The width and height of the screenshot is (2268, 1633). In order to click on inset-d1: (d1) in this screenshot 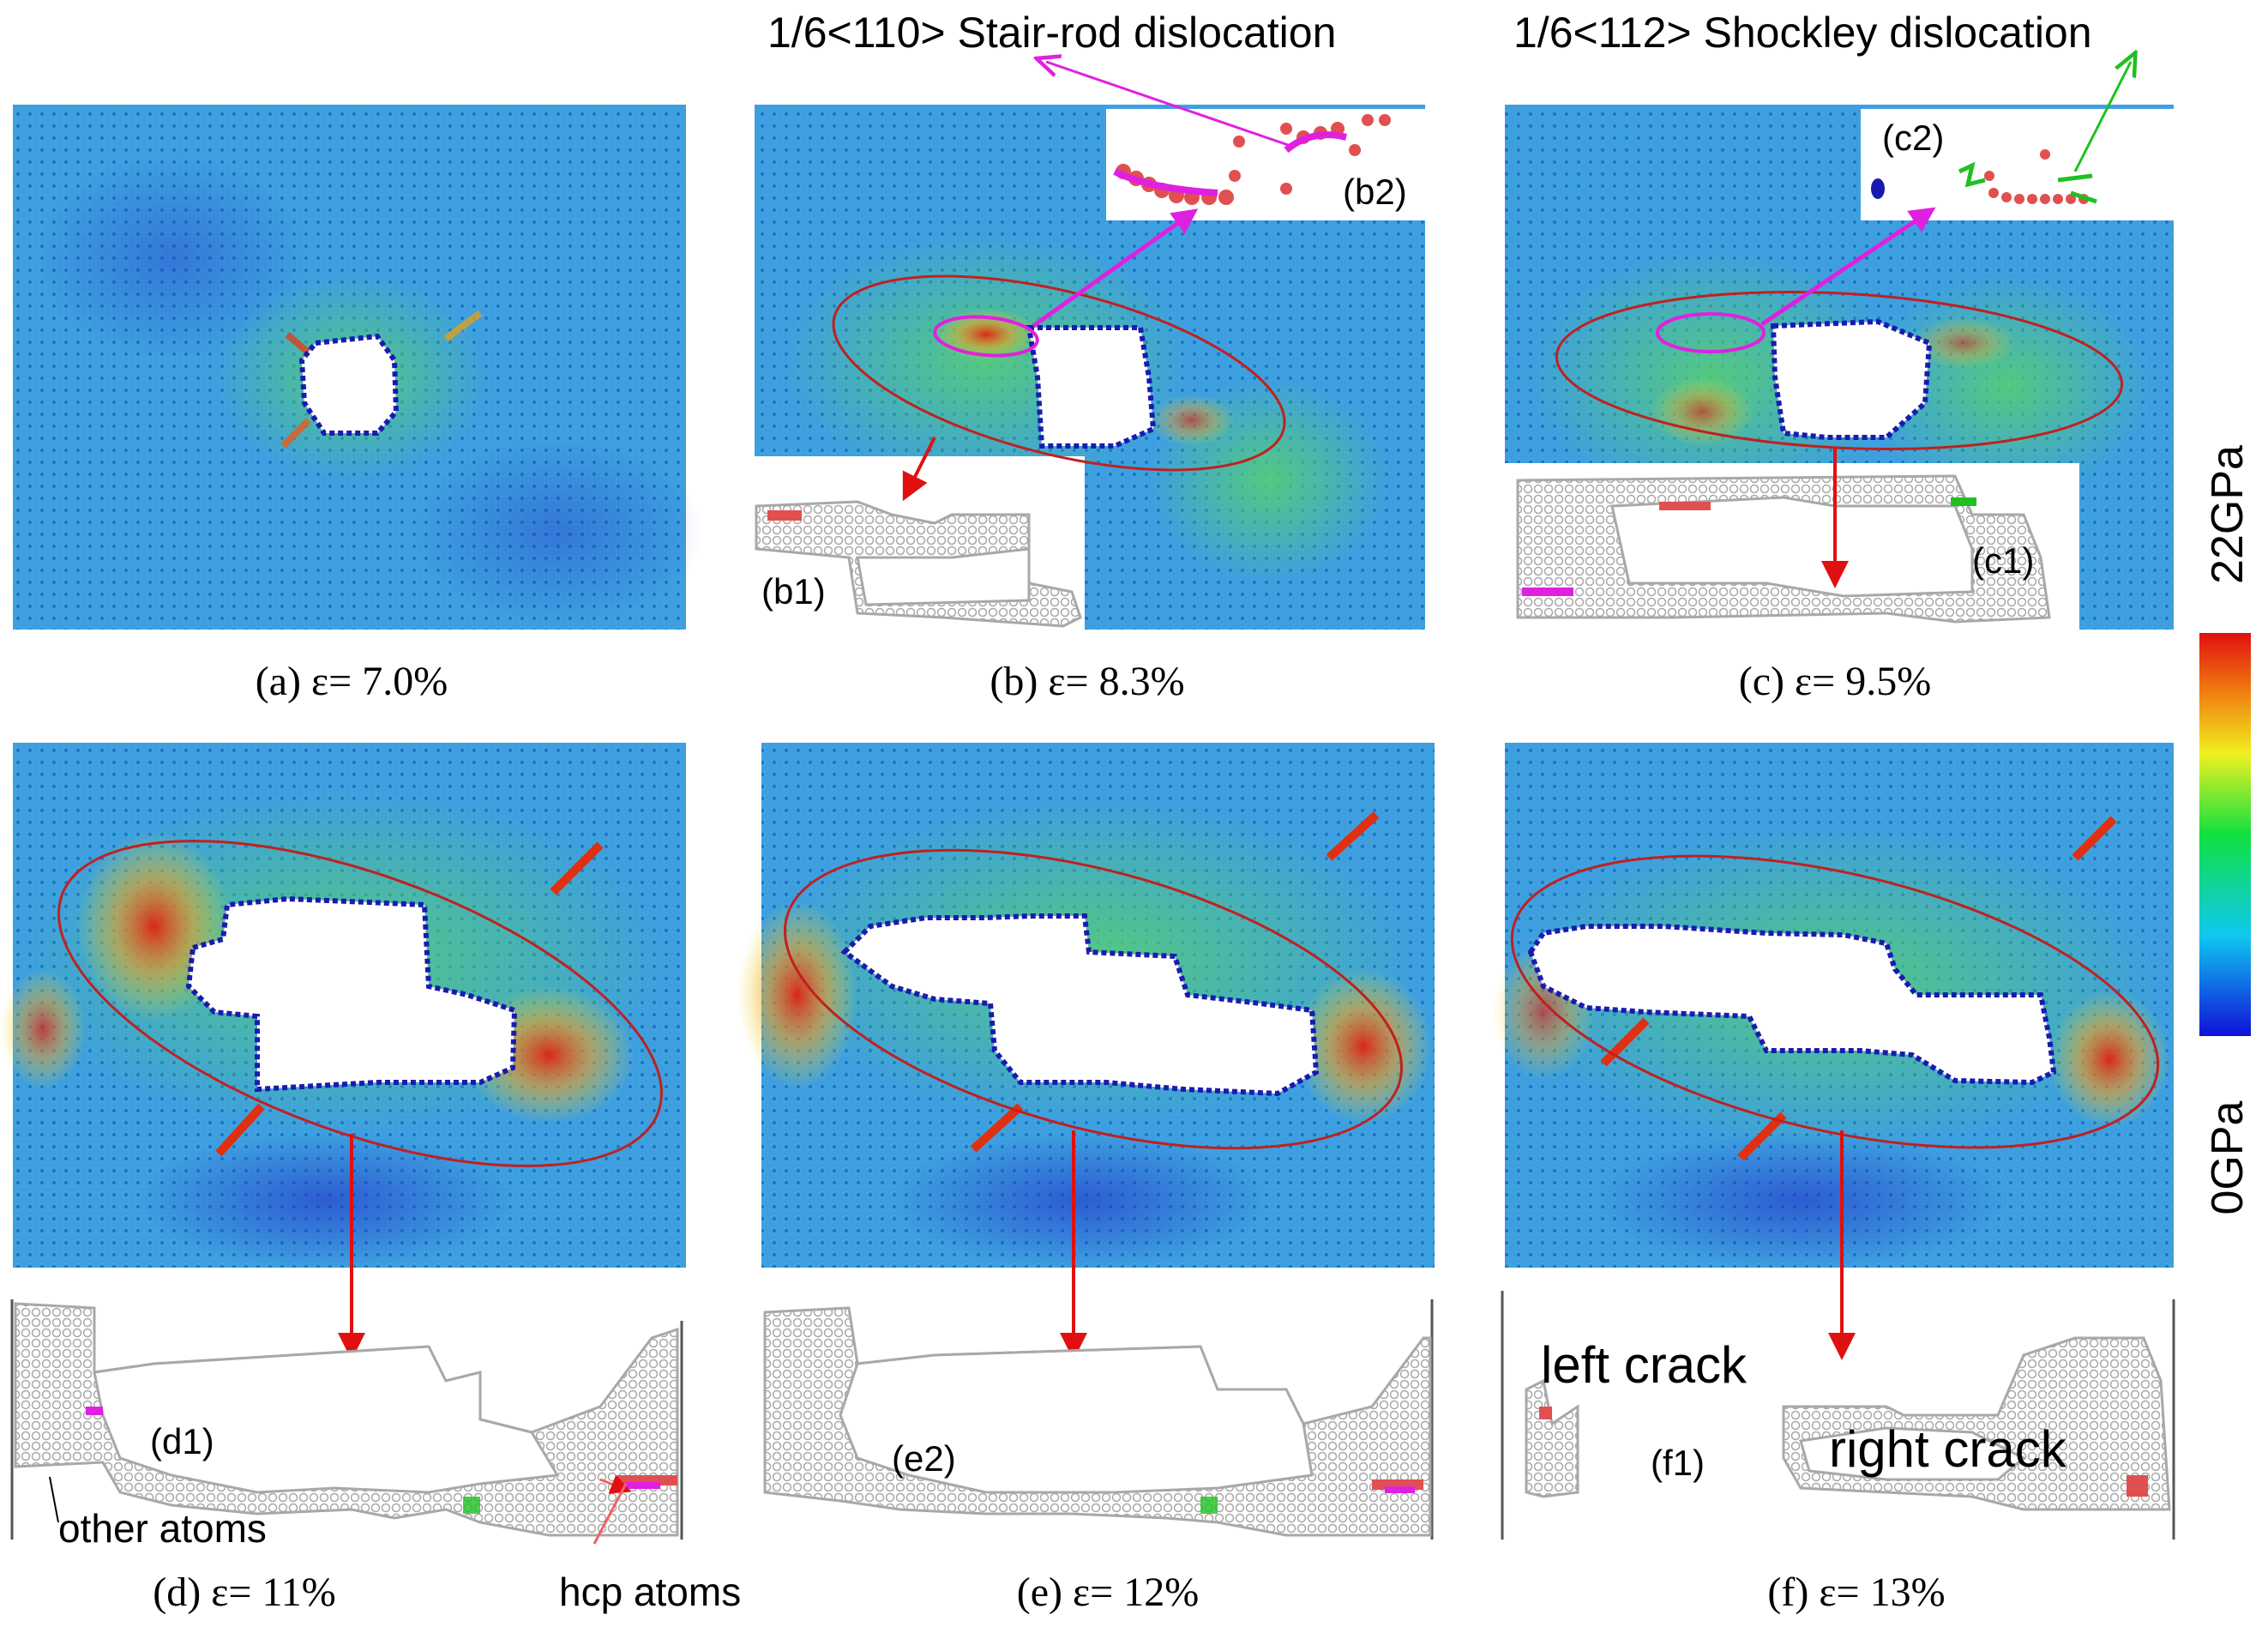, I will do `click(346, 1419)`.